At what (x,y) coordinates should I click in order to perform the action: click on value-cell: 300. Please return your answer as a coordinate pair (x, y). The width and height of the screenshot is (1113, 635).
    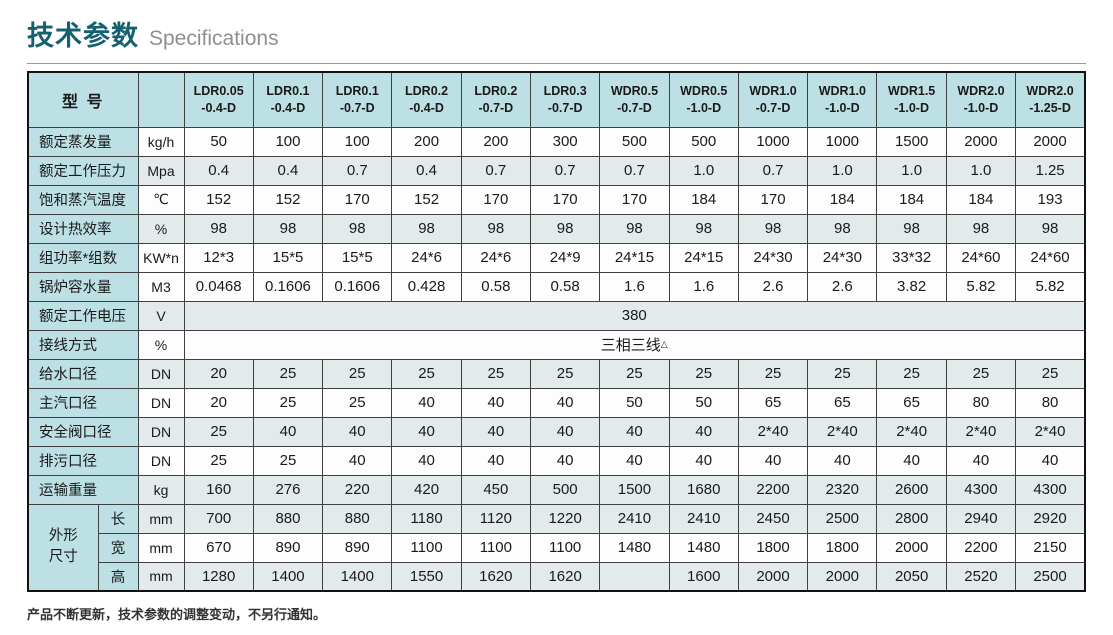
    Looking at the image, I should click on (565, 141).